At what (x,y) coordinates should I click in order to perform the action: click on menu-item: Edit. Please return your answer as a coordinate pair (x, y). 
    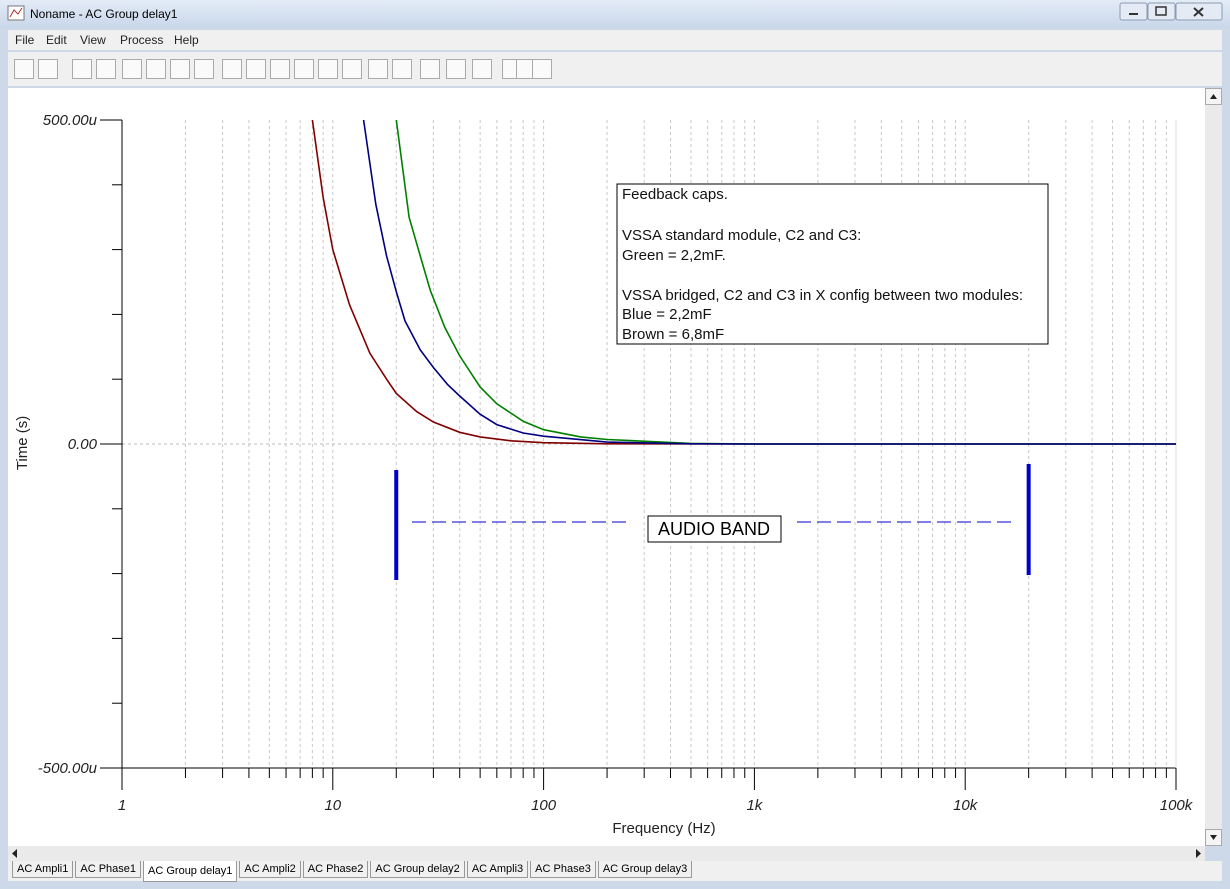
    Looking at the image, I should click on (56, 40).